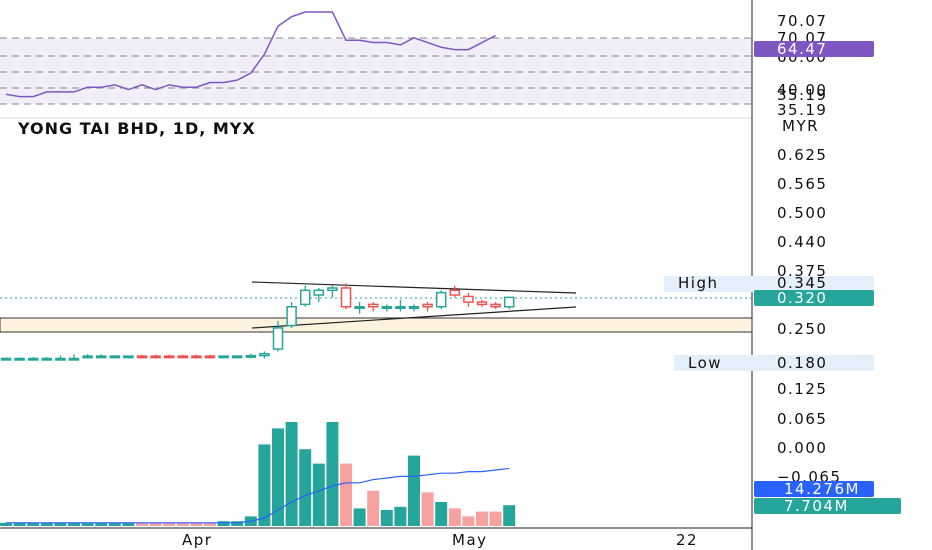 The width and height of the screenshot is (932, 550). I want to click on volume-layer, so click(258, 474).